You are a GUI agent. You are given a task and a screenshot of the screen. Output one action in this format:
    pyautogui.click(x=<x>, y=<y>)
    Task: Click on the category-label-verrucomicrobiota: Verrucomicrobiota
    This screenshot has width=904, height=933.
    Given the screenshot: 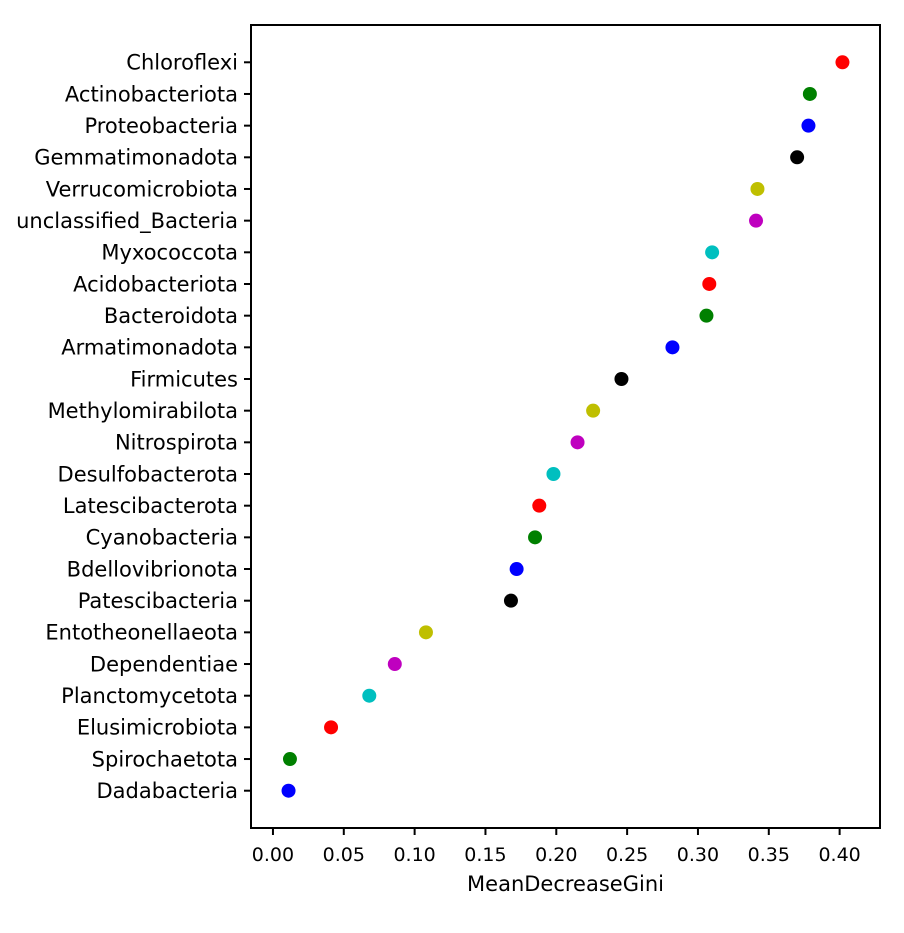 What is the action you would take?
    pyautogui.click(x=142, y=189)
    